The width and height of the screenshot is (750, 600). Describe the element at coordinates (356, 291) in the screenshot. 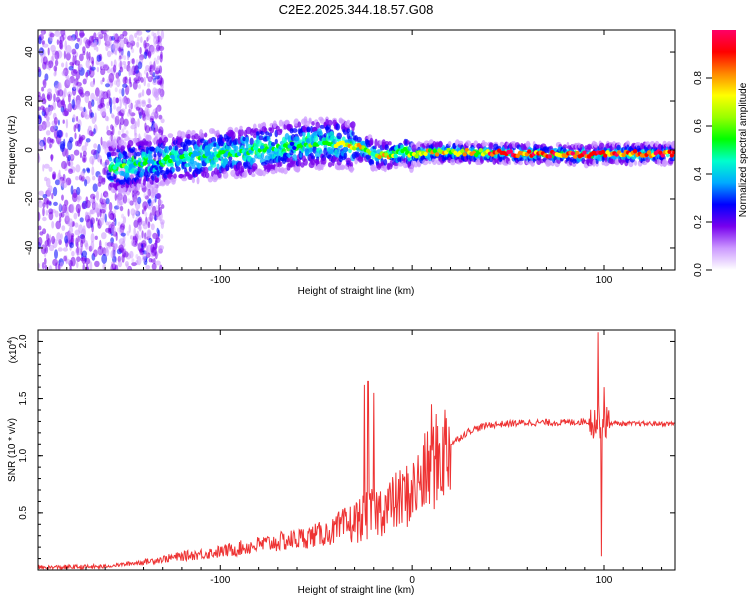

I see `spectrogram-xlabel: Height of straight line (km)` at that location.